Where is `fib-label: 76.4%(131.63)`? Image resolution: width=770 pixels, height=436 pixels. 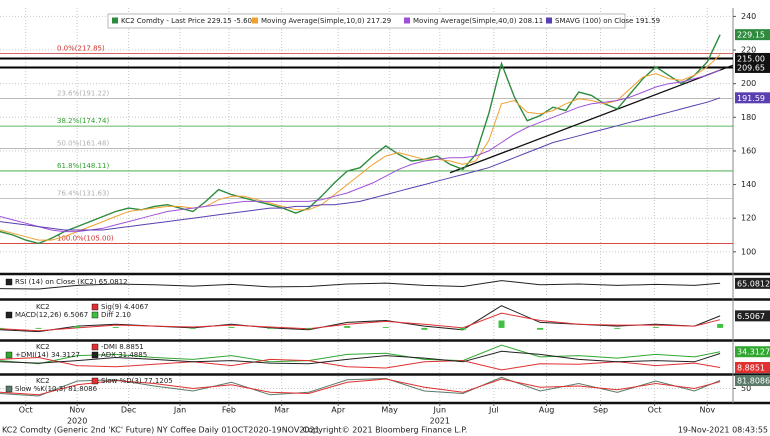
fib-label: 76.4%(131.63) is located at coordinates (83, 194).